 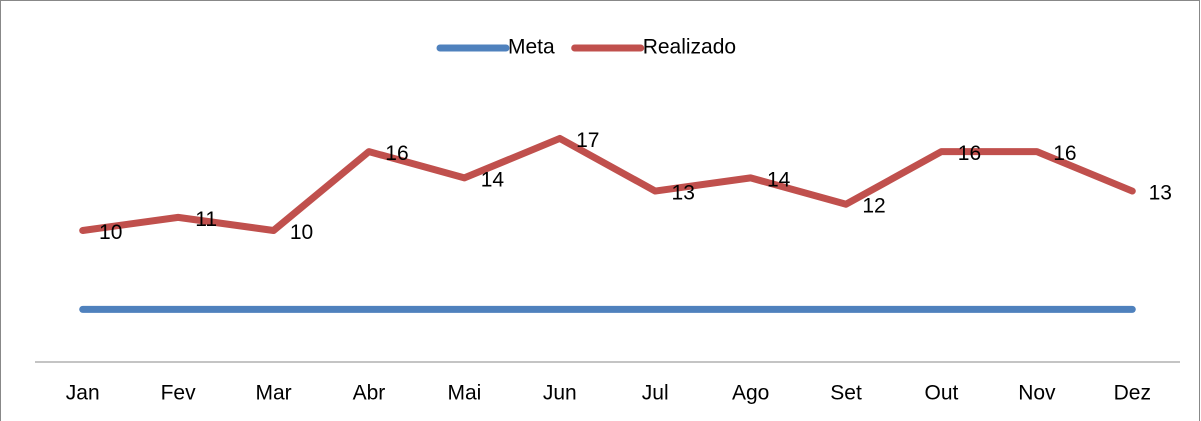 What do you see at coordinates (464, 393) in the screenshot?
I see `x-tick-label: Mai` at bounding box center [464, 393].